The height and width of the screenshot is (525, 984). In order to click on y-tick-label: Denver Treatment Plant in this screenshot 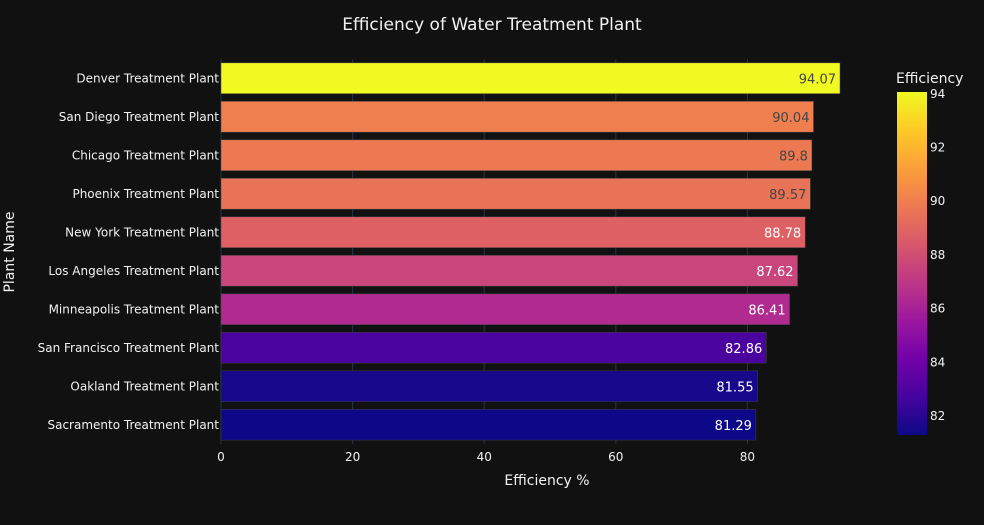, I will do `click(147, 78)`.